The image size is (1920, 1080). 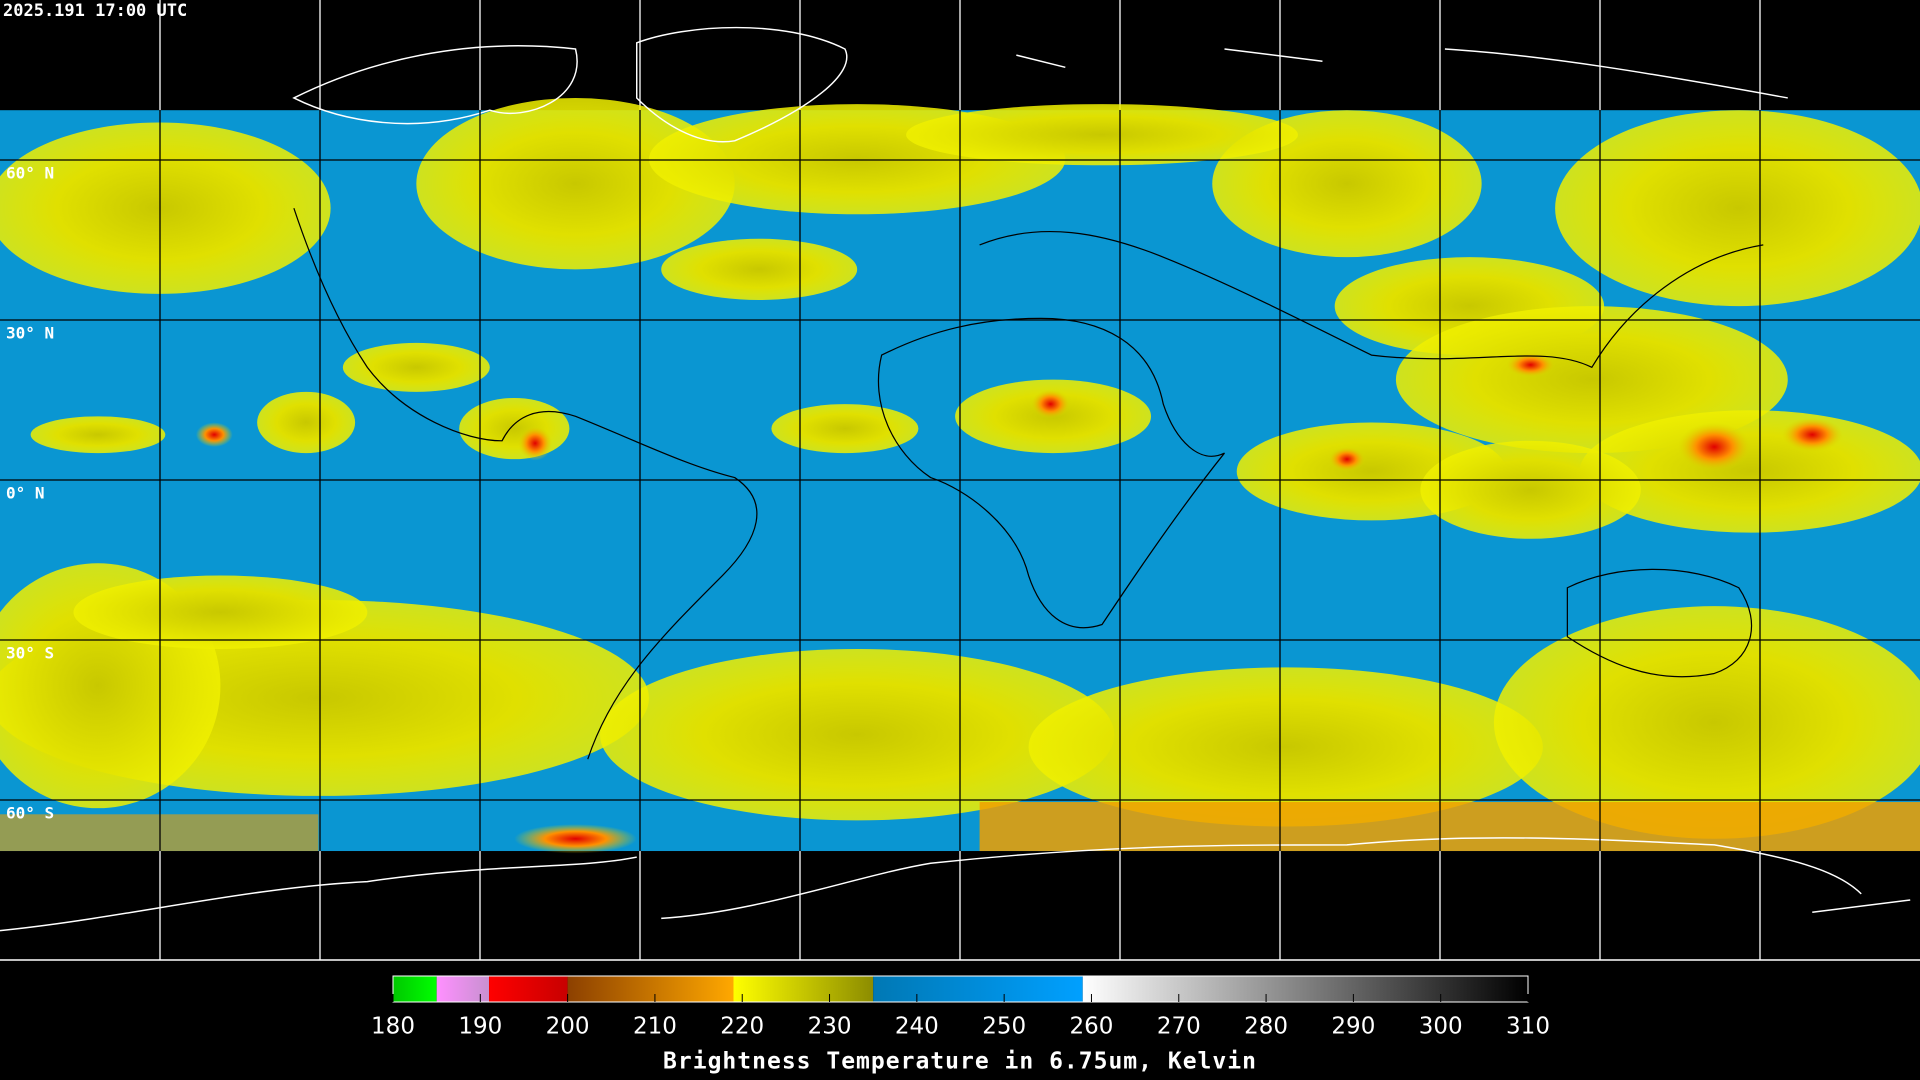 What do you see at coordinates (393, 1027) in the screenshot?
I see `colorbar-tick-label: 180` at bounding box center [393, 1027].